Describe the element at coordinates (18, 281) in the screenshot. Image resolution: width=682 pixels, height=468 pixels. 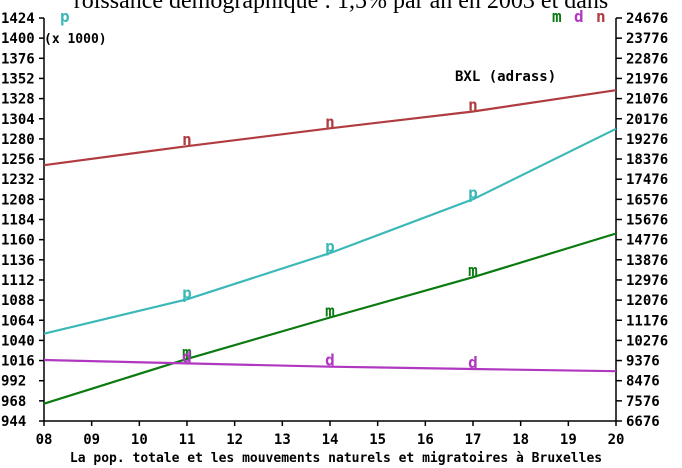
I see `left-tick-label: 1112` at that location.